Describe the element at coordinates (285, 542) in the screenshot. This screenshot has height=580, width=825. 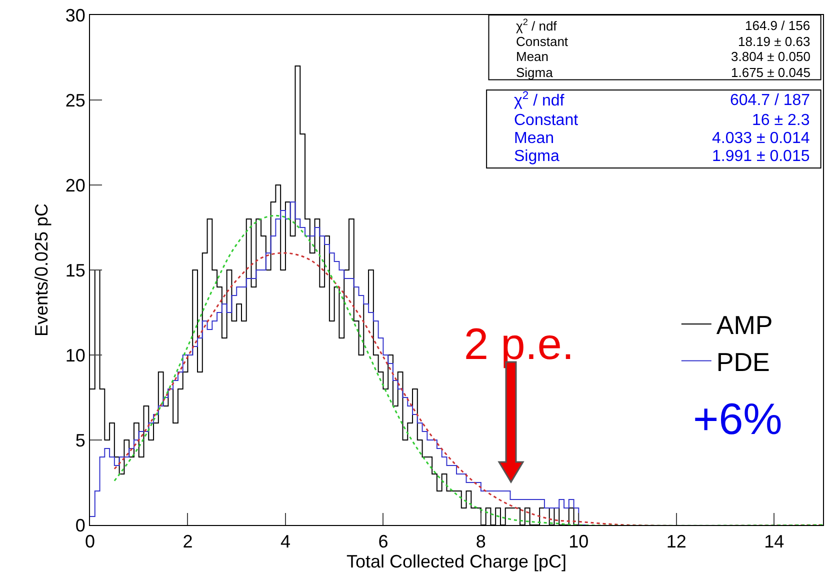
I see `x-tick-label: 4` at that location.